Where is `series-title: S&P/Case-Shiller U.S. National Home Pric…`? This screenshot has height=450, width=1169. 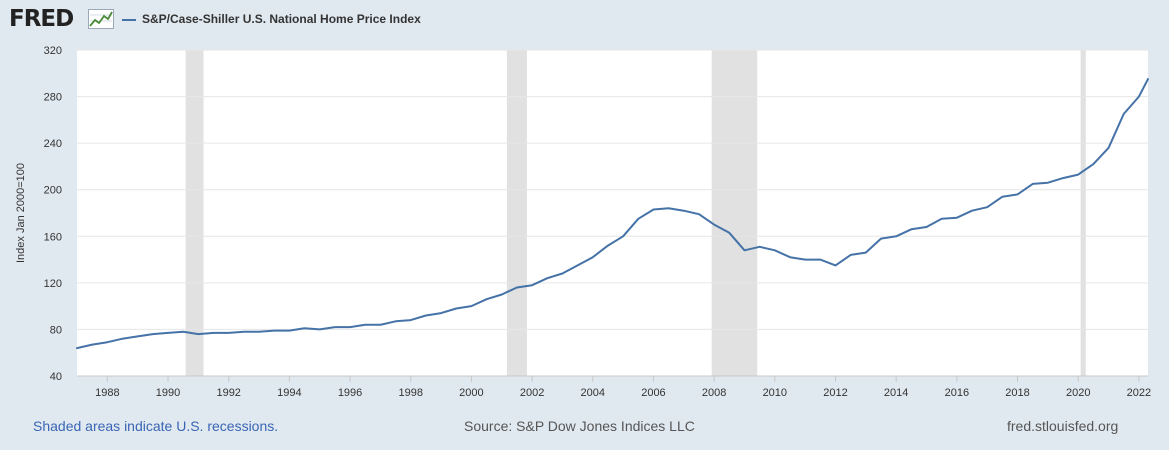
series-title: S&P/Case-Shiller U.S. National Home Pric… is located at coordinates (281, 19).